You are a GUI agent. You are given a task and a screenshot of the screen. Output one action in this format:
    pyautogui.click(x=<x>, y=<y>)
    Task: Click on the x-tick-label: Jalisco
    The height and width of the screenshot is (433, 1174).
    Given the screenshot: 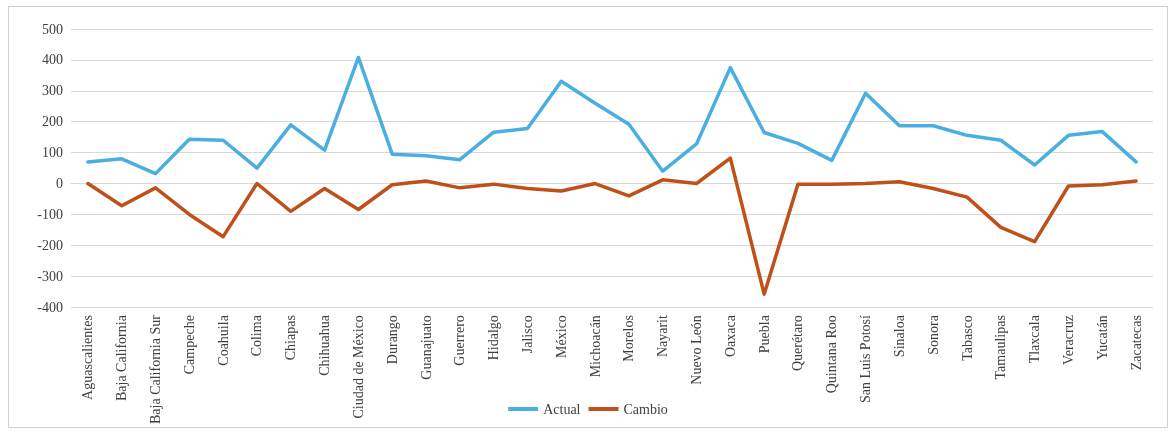 What is the action you would take?
    pyautogui.click(x=527, y=334)
    